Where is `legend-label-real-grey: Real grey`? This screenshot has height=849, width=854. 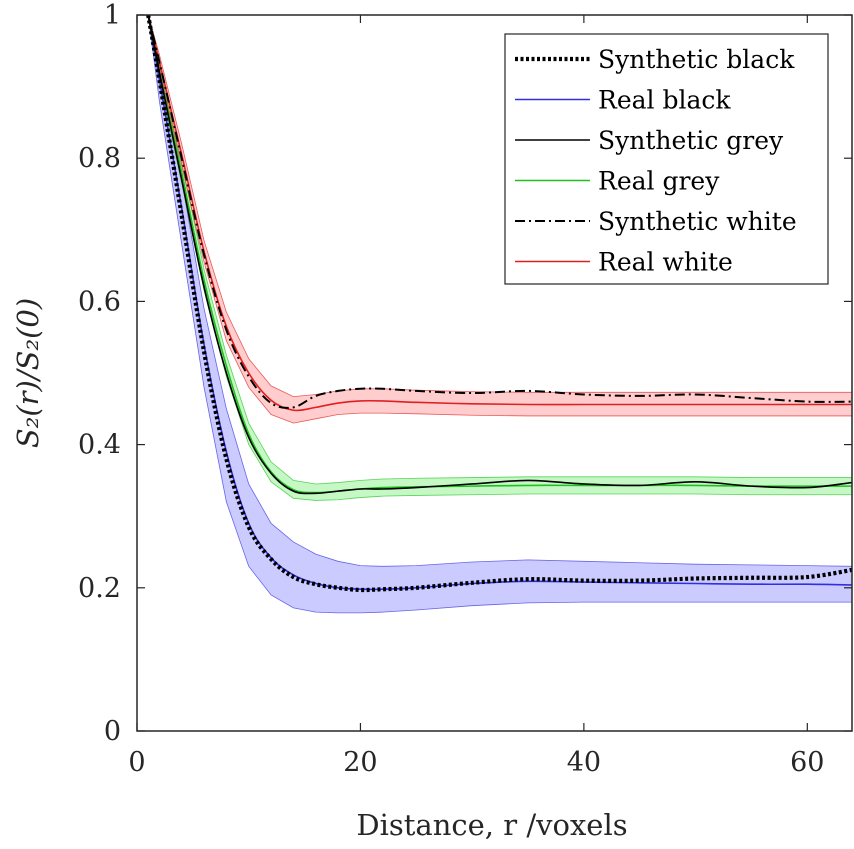
legend-label-real-grey: Real grey is located at coordinates (659, 181).